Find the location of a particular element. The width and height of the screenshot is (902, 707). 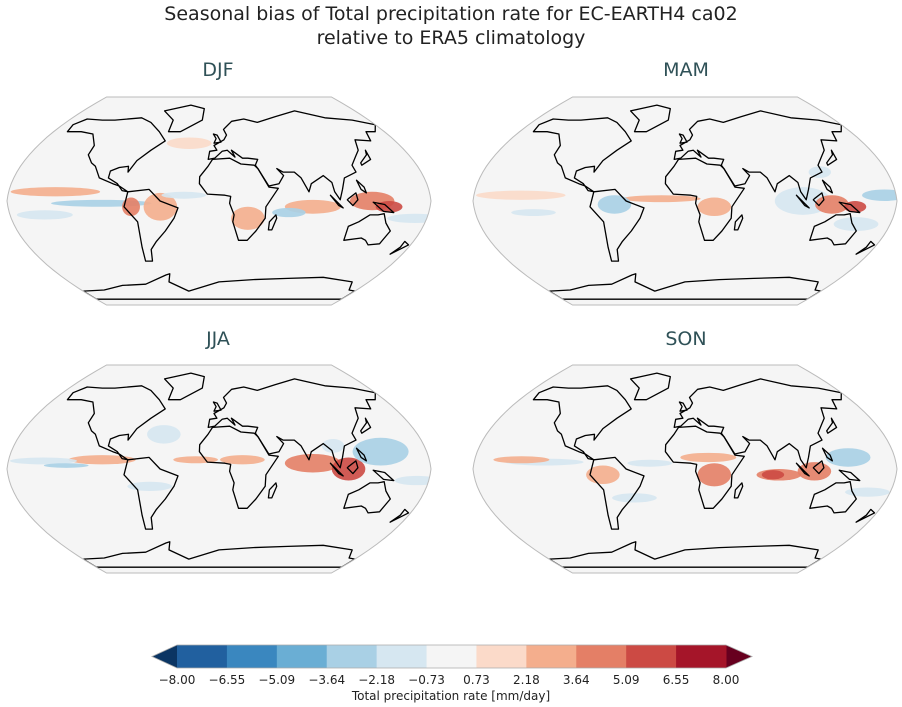

map-son is located at coordinates (685, 469).